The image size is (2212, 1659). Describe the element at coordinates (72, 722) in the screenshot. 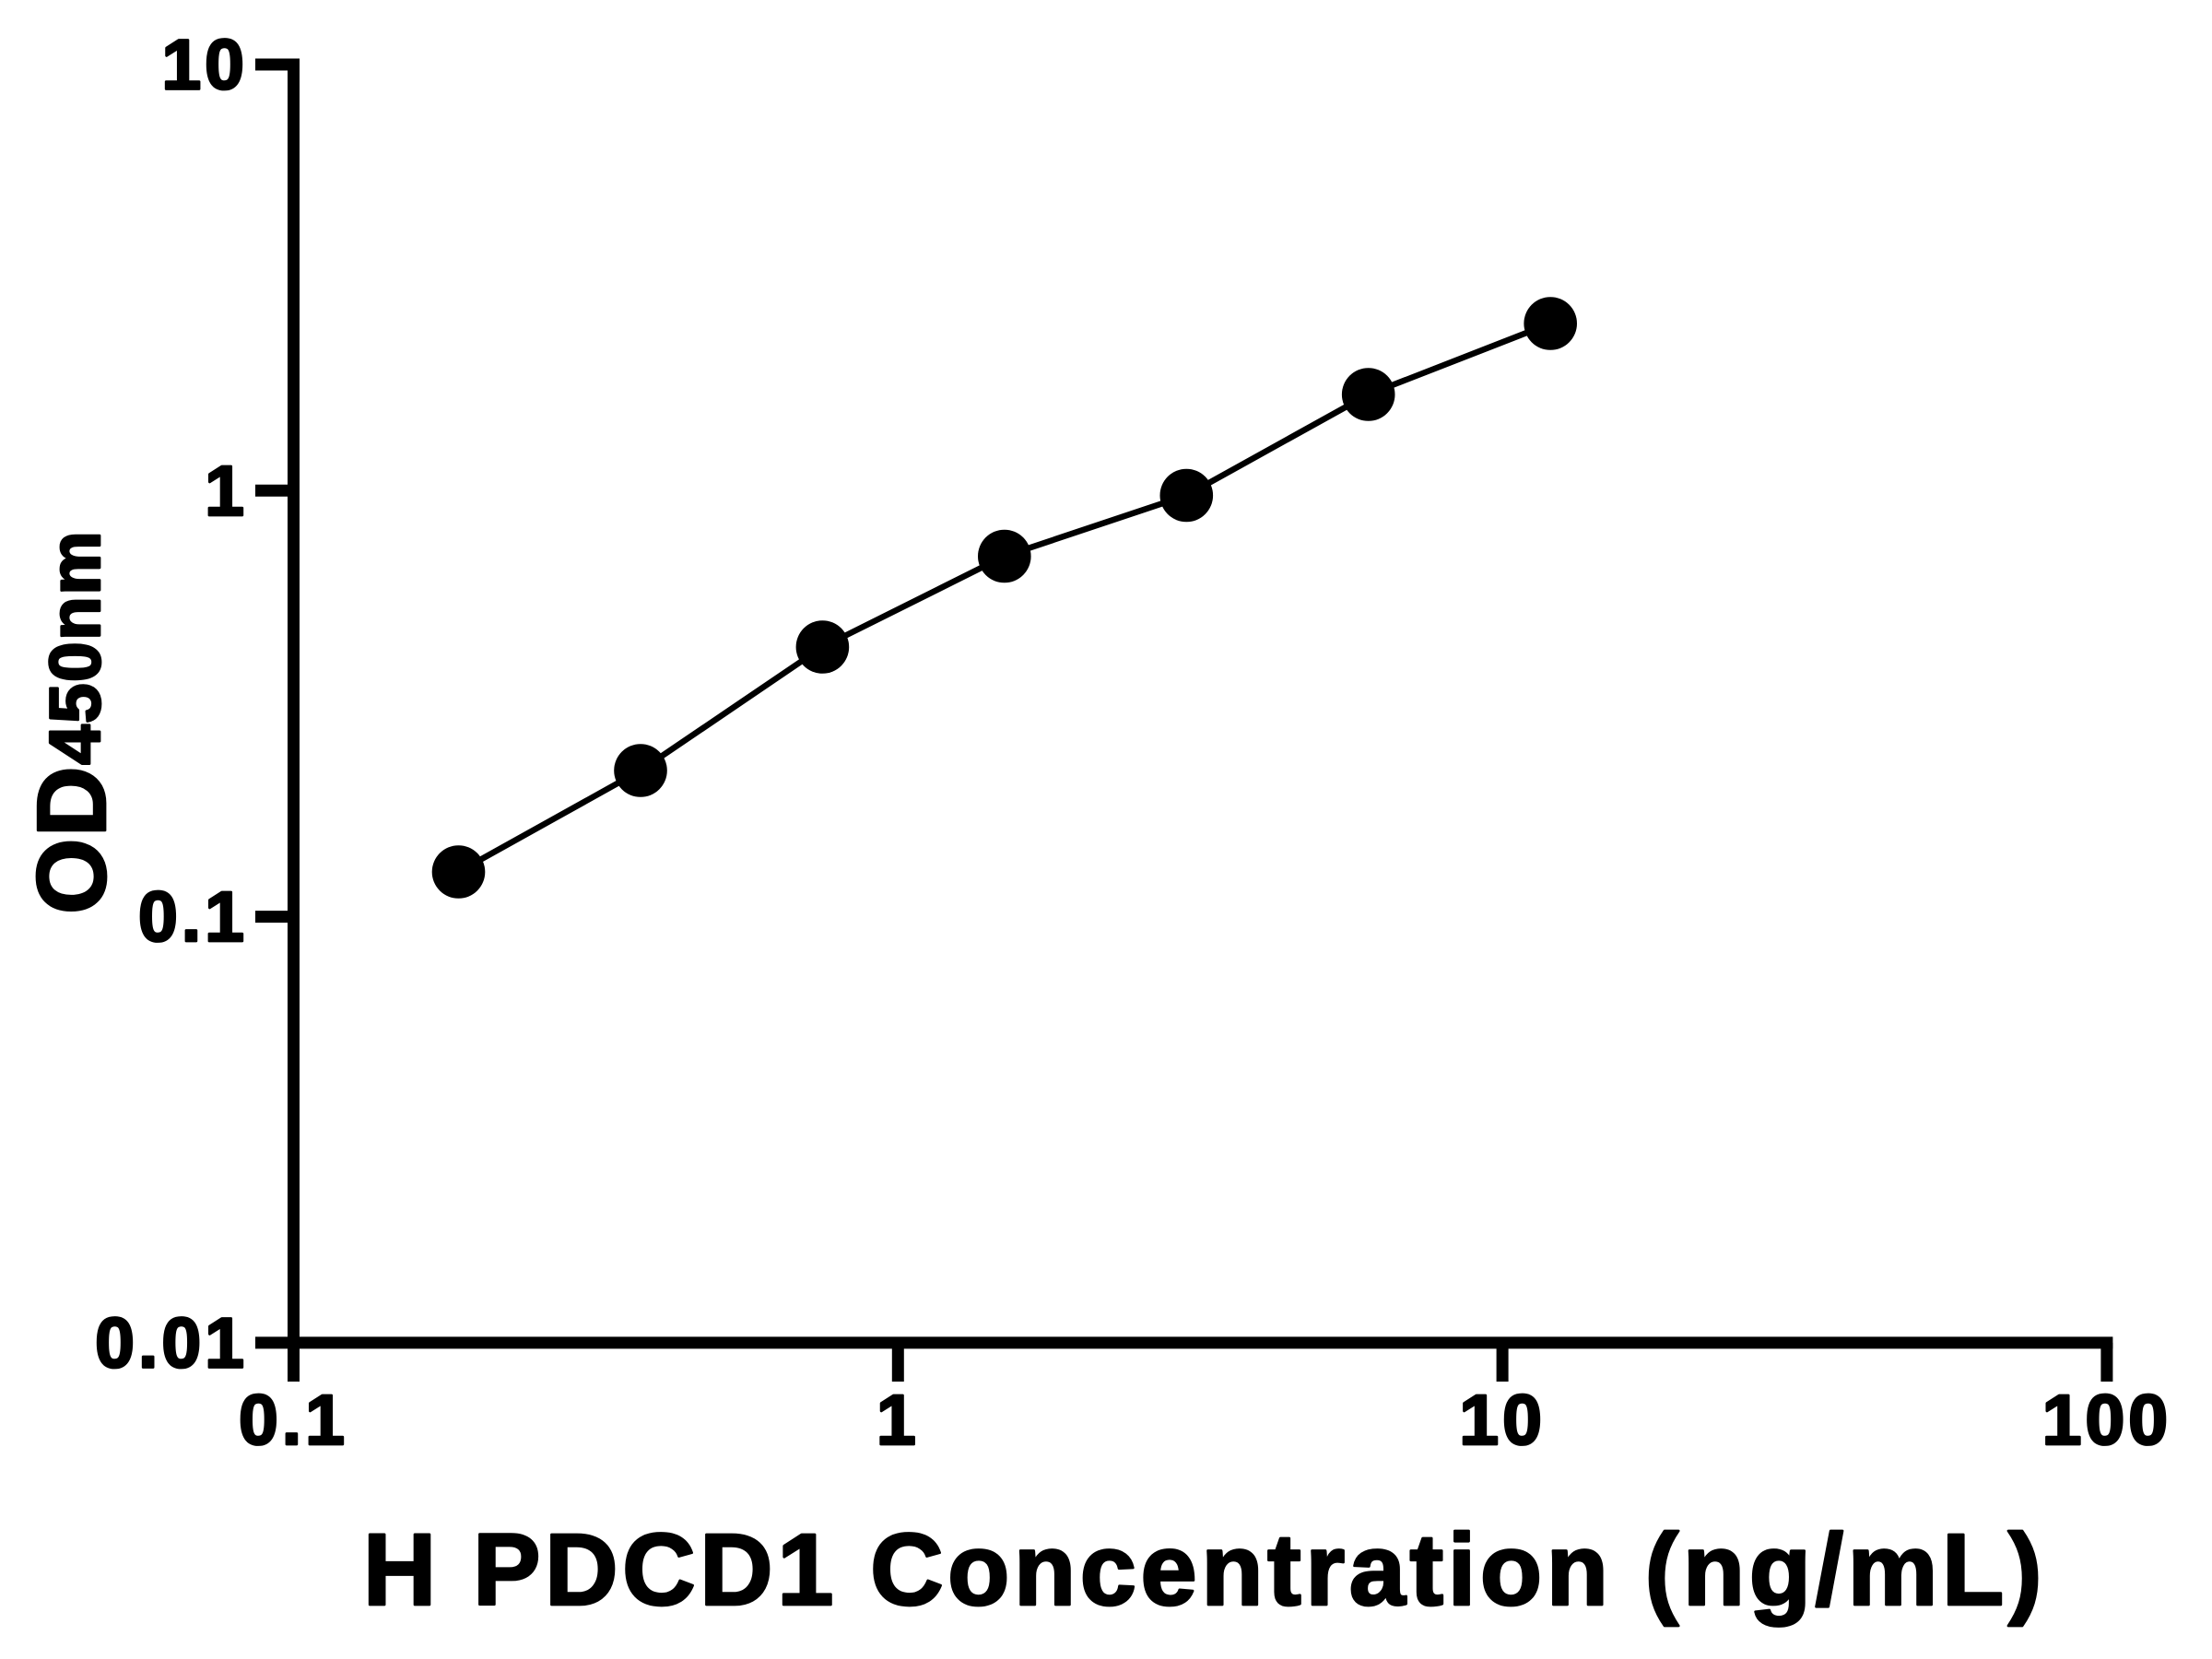

I see `svg-text: OD450nm` at that location.